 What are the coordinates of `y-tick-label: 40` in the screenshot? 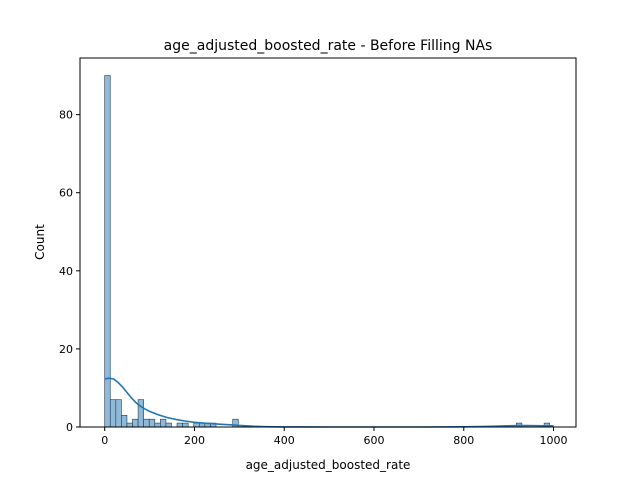 It's located at (66, 271).